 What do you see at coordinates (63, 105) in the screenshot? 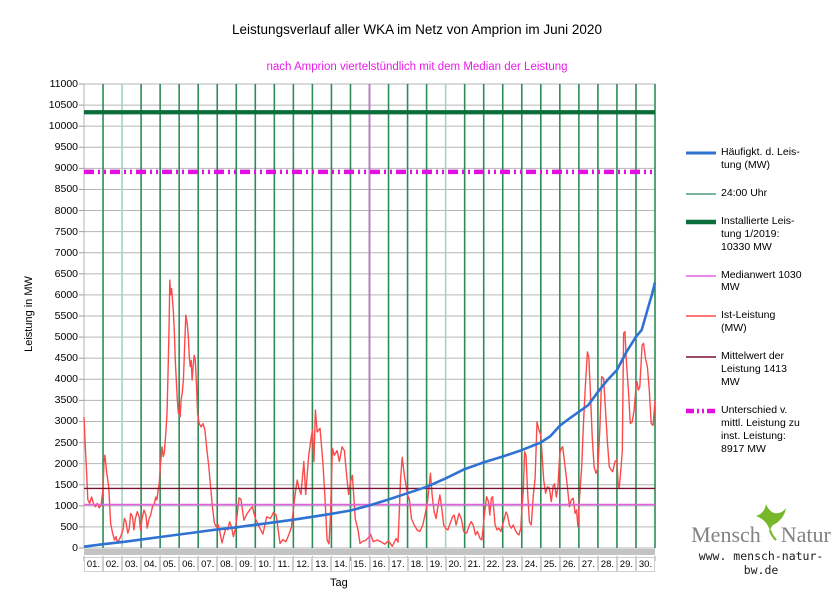
I see `y-tick-label: 10500` at bounding box center [63, 105].